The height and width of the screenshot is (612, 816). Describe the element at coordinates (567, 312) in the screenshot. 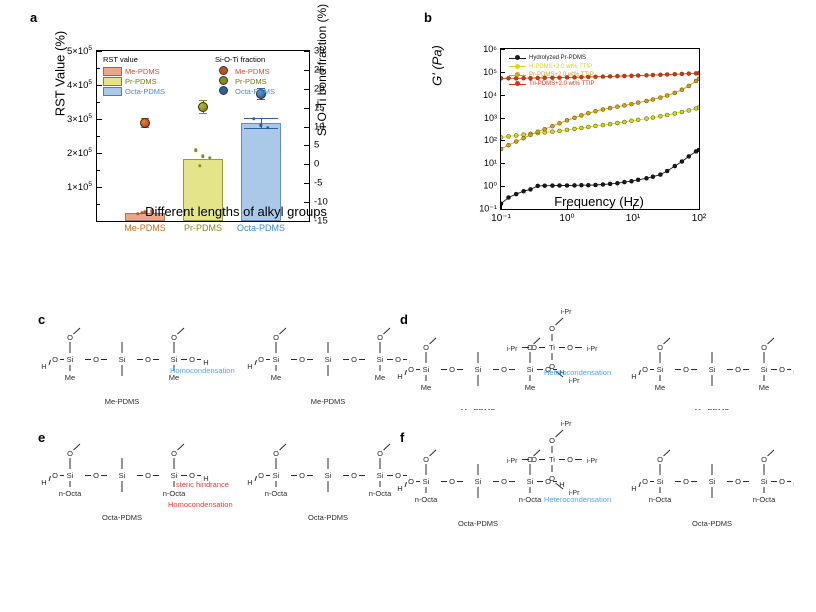

I see `chem-ligand-ipr-top: i-Pr` at that location.